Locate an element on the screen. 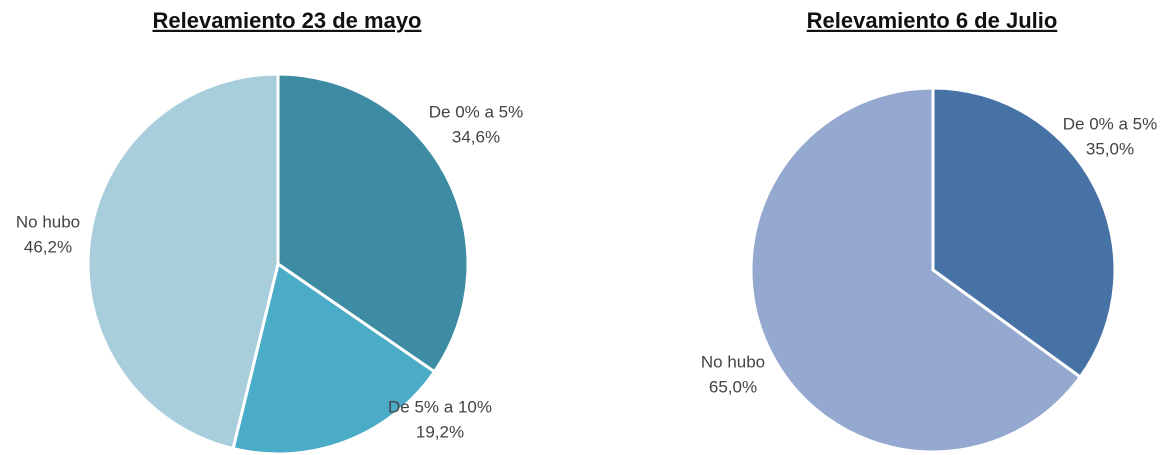 The height and width of the screenshot is (455, 1172). chart-title: Relevamiento 6 de Julio is located at coordinates (932, 20).